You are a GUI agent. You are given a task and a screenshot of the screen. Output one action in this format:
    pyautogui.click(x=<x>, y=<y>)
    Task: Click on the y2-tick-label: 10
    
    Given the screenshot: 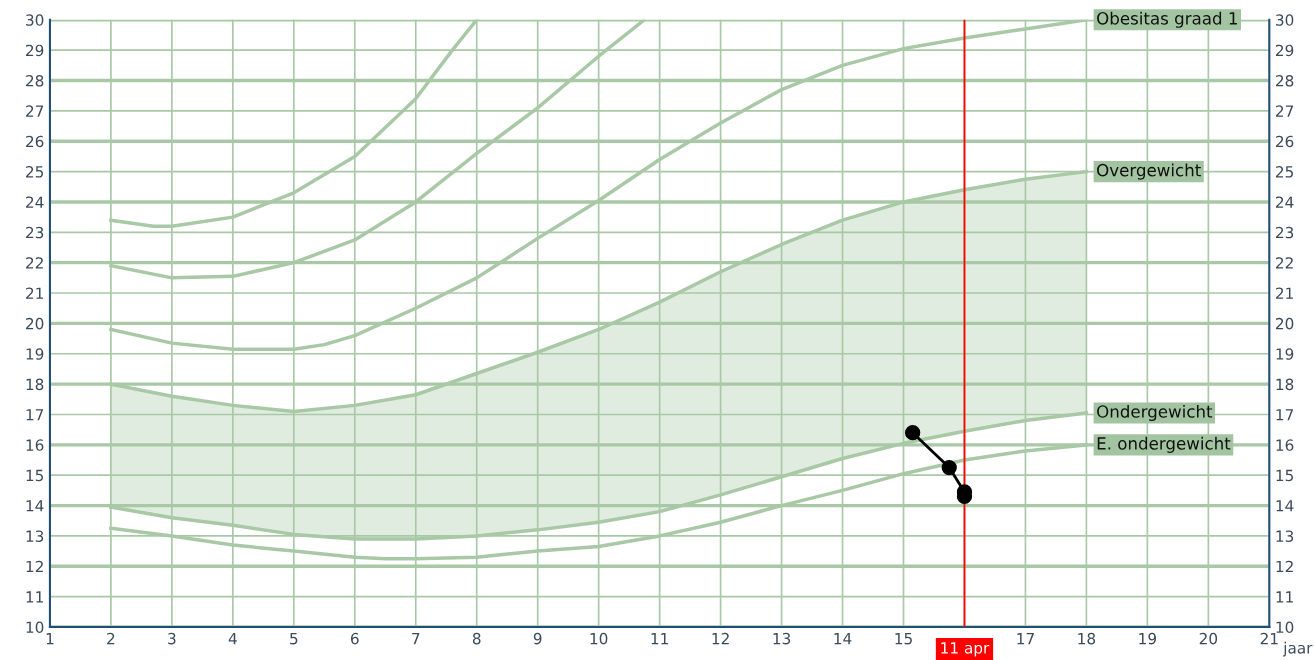 What is the action you would take?
    pyautogui.click(x=1285, y=627)
    